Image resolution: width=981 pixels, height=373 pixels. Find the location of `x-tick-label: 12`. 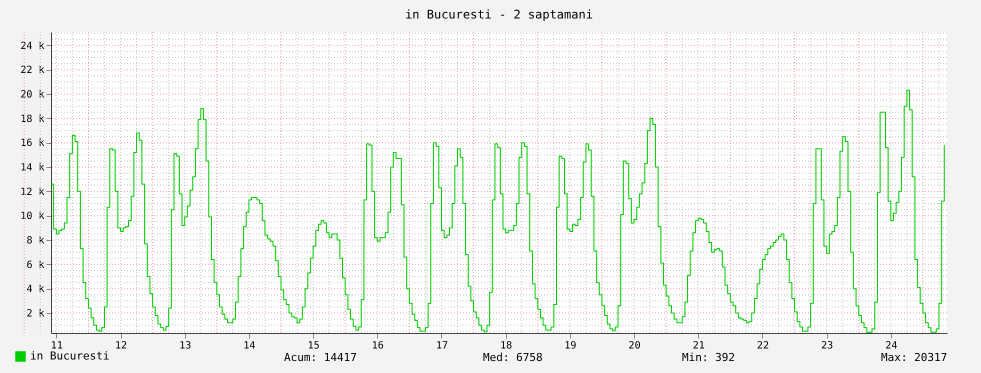

x-tick-label: 12 is located at coordinates (121, 346).